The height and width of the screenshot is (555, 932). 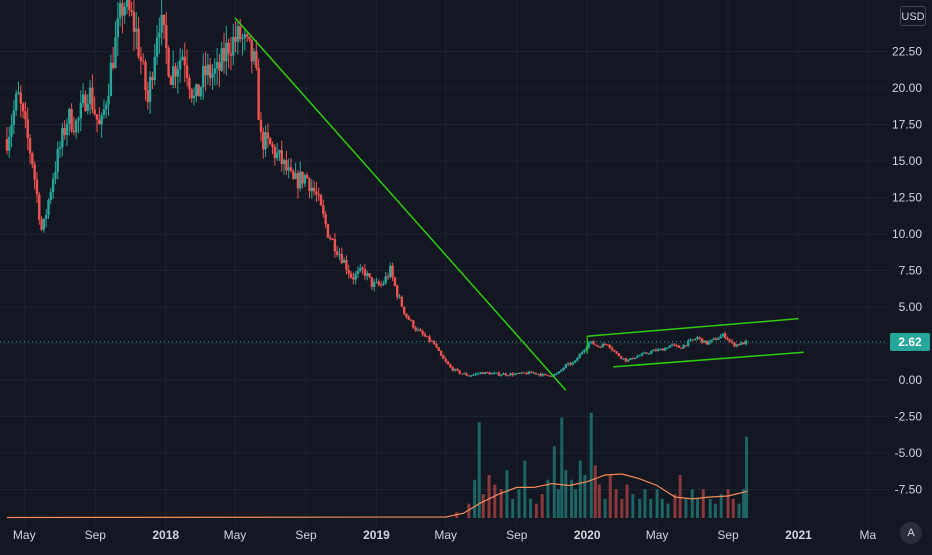 What do you see at coordinates (306, 535) in the screenshot?
I see `time-tick-label: Sep` at bounding box center [306, 535].